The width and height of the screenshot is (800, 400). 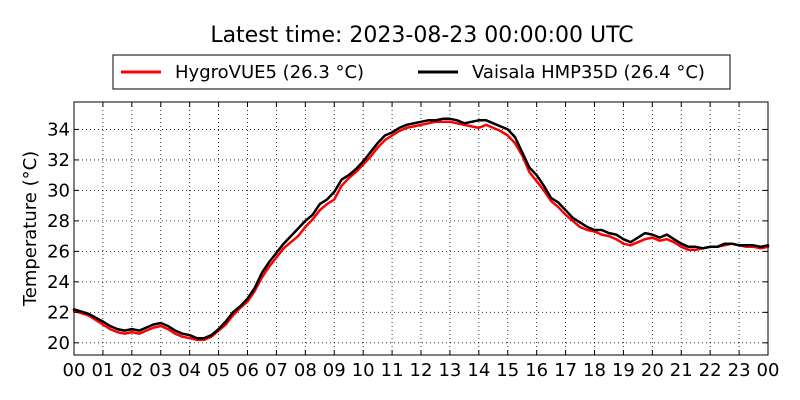 What do you see at coordinates (392, 370) in the screenshot?
I see `x-tick-label: 11` at bounding box center [392, 370].